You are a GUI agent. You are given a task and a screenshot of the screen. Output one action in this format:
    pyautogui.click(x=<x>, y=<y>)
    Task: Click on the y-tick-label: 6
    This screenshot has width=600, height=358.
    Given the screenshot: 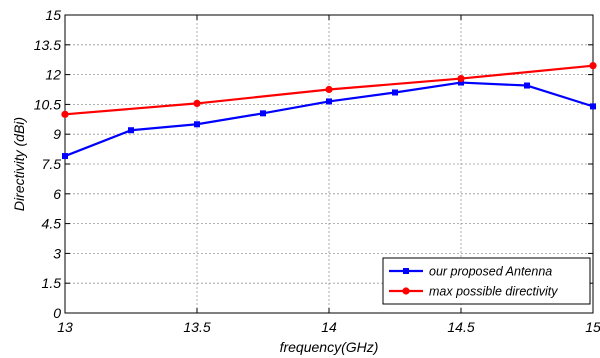 What is the action you would take?
    pyautogui.click(x=57, y=194)
    